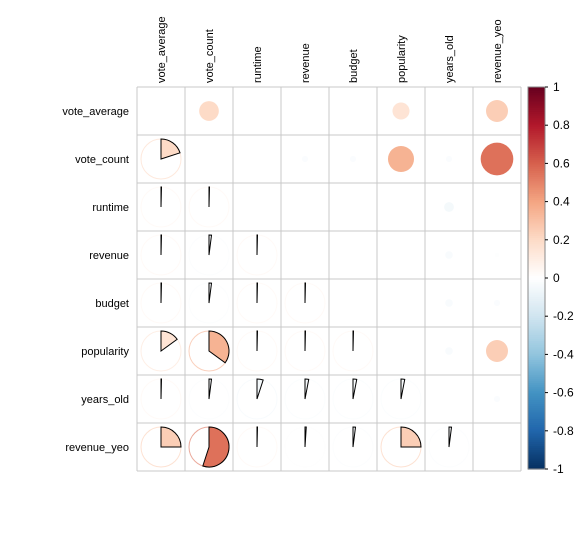 This screenshot has width=579, height=545. What do you see at coordinates (563, 393) in the screenshot?
I see `colorbar-tick-label: -0.6` at bounding box center [563, 393].